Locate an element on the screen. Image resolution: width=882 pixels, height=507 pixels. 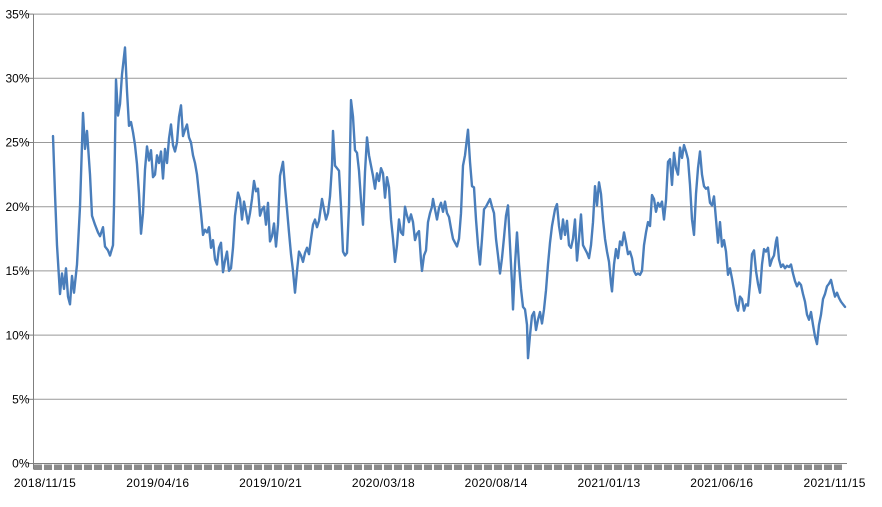
y-tick-label: 25% is located at coordinates (17, 143).